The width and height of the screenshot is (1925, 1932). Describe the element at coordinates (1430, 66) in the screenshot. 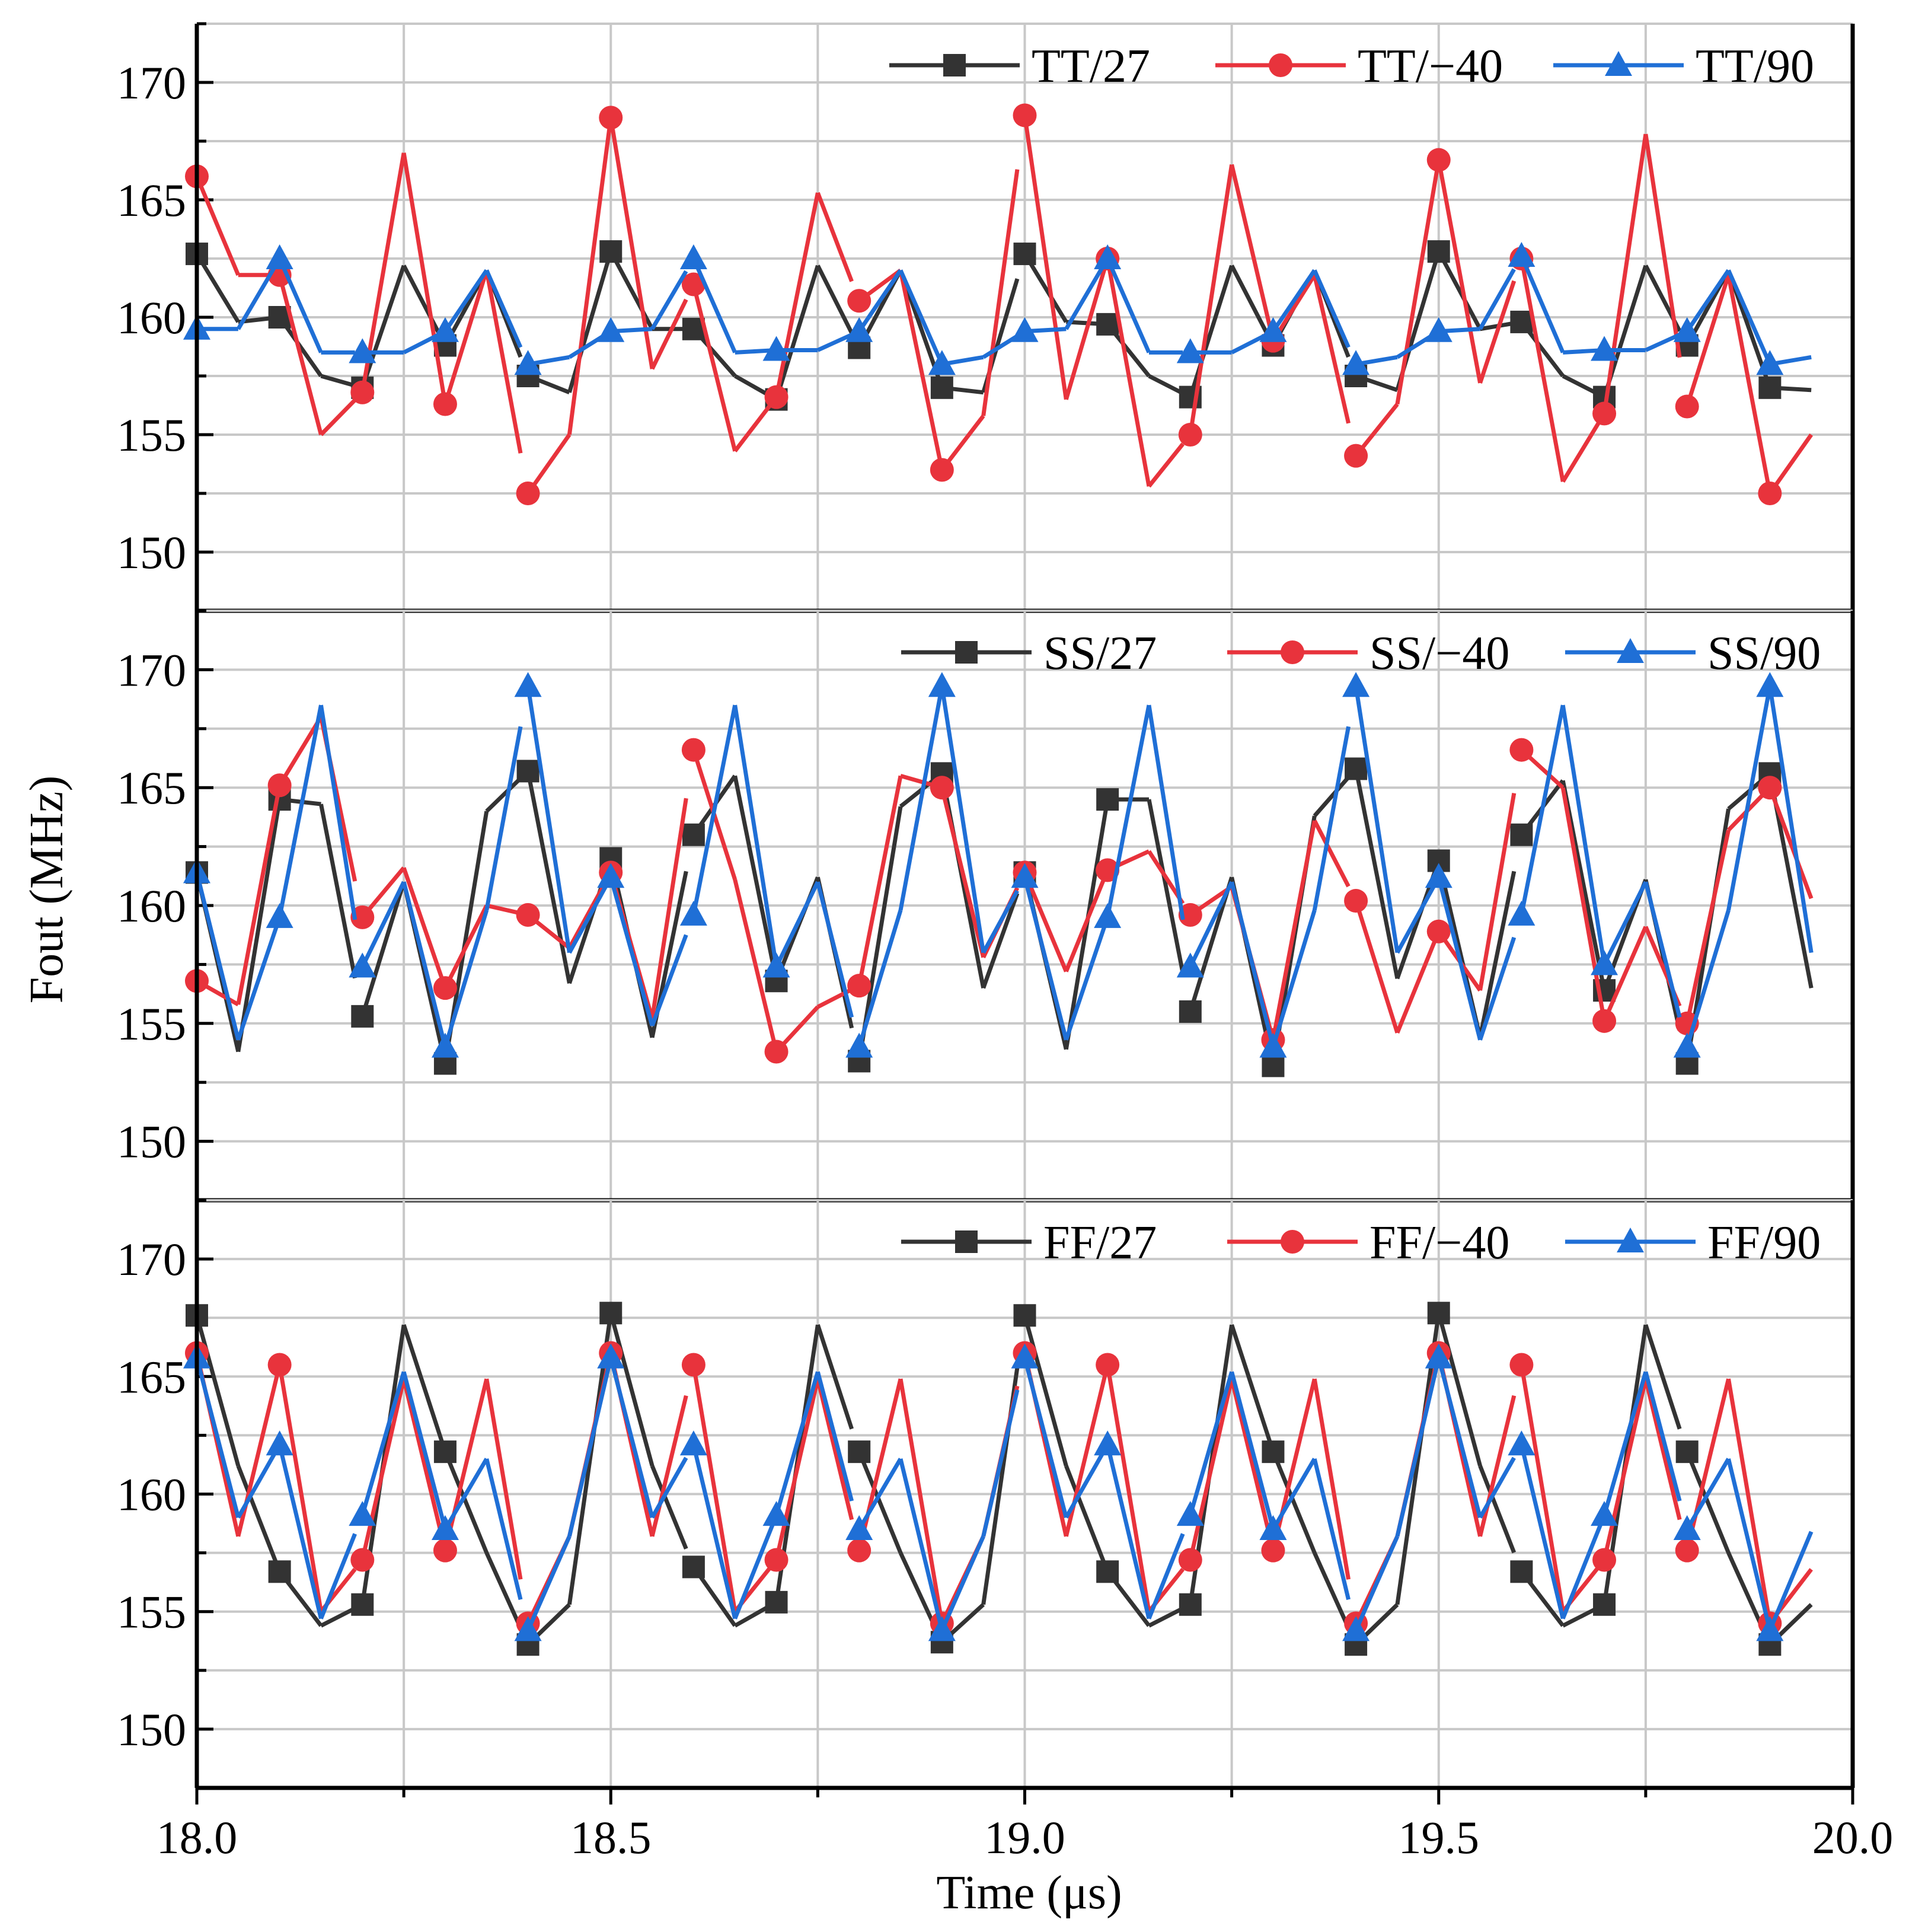

I see `legend-label: TT/−40` at that location.